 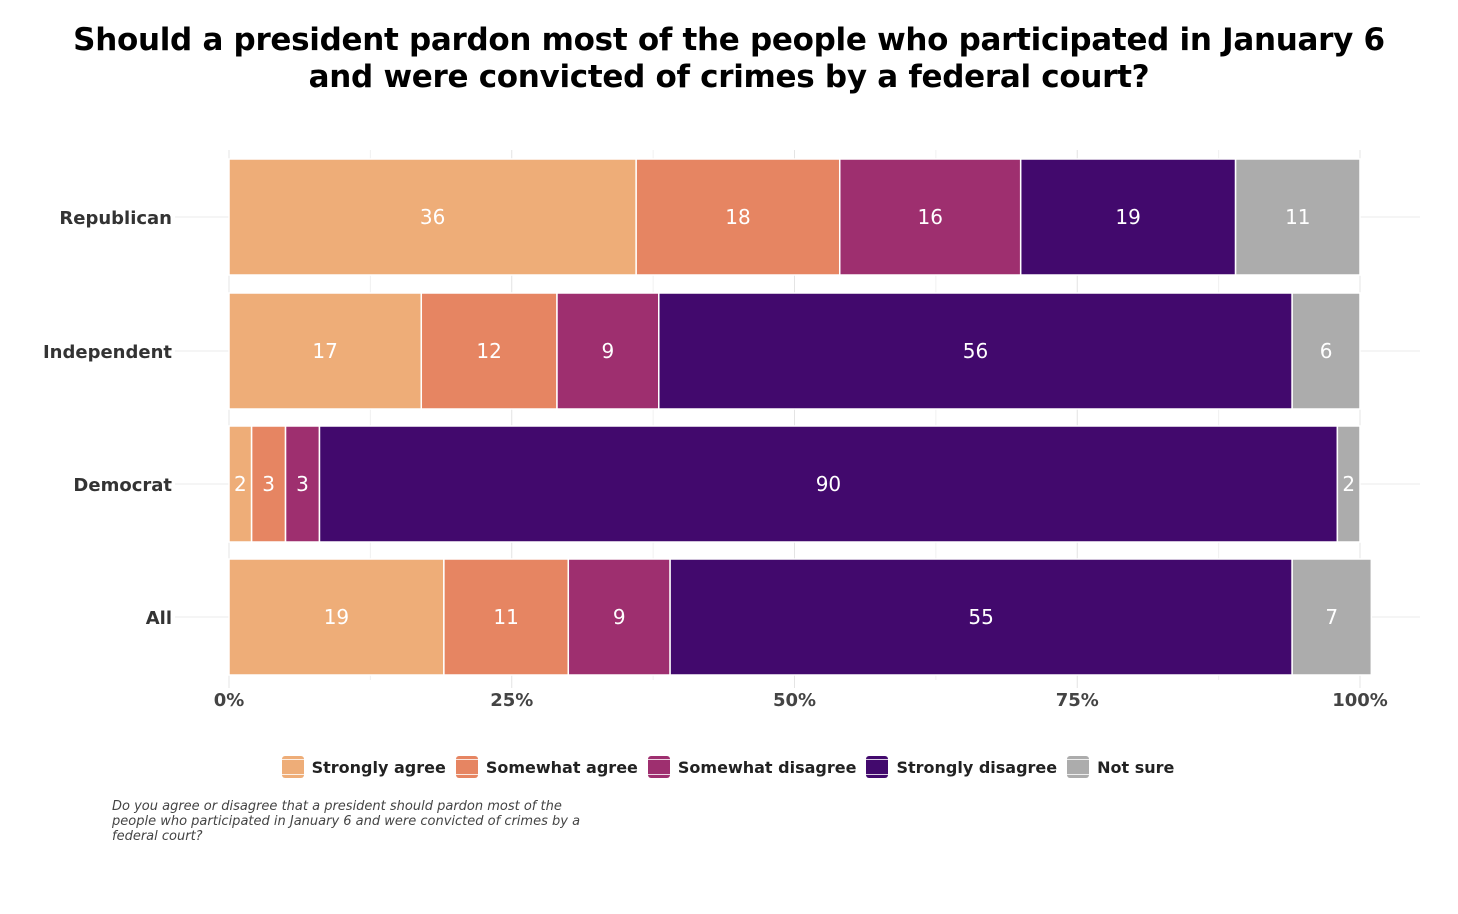 I want to click on legend-item-strongly-agree: Strongly agree, so click(x=363, y=767).